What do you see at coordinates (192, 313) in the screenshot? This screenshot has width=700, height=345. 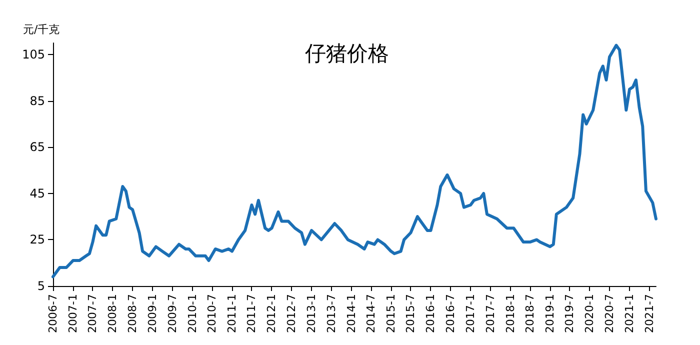 I see `x-tick-label: 2010-1` at bounding box center [192, 313].